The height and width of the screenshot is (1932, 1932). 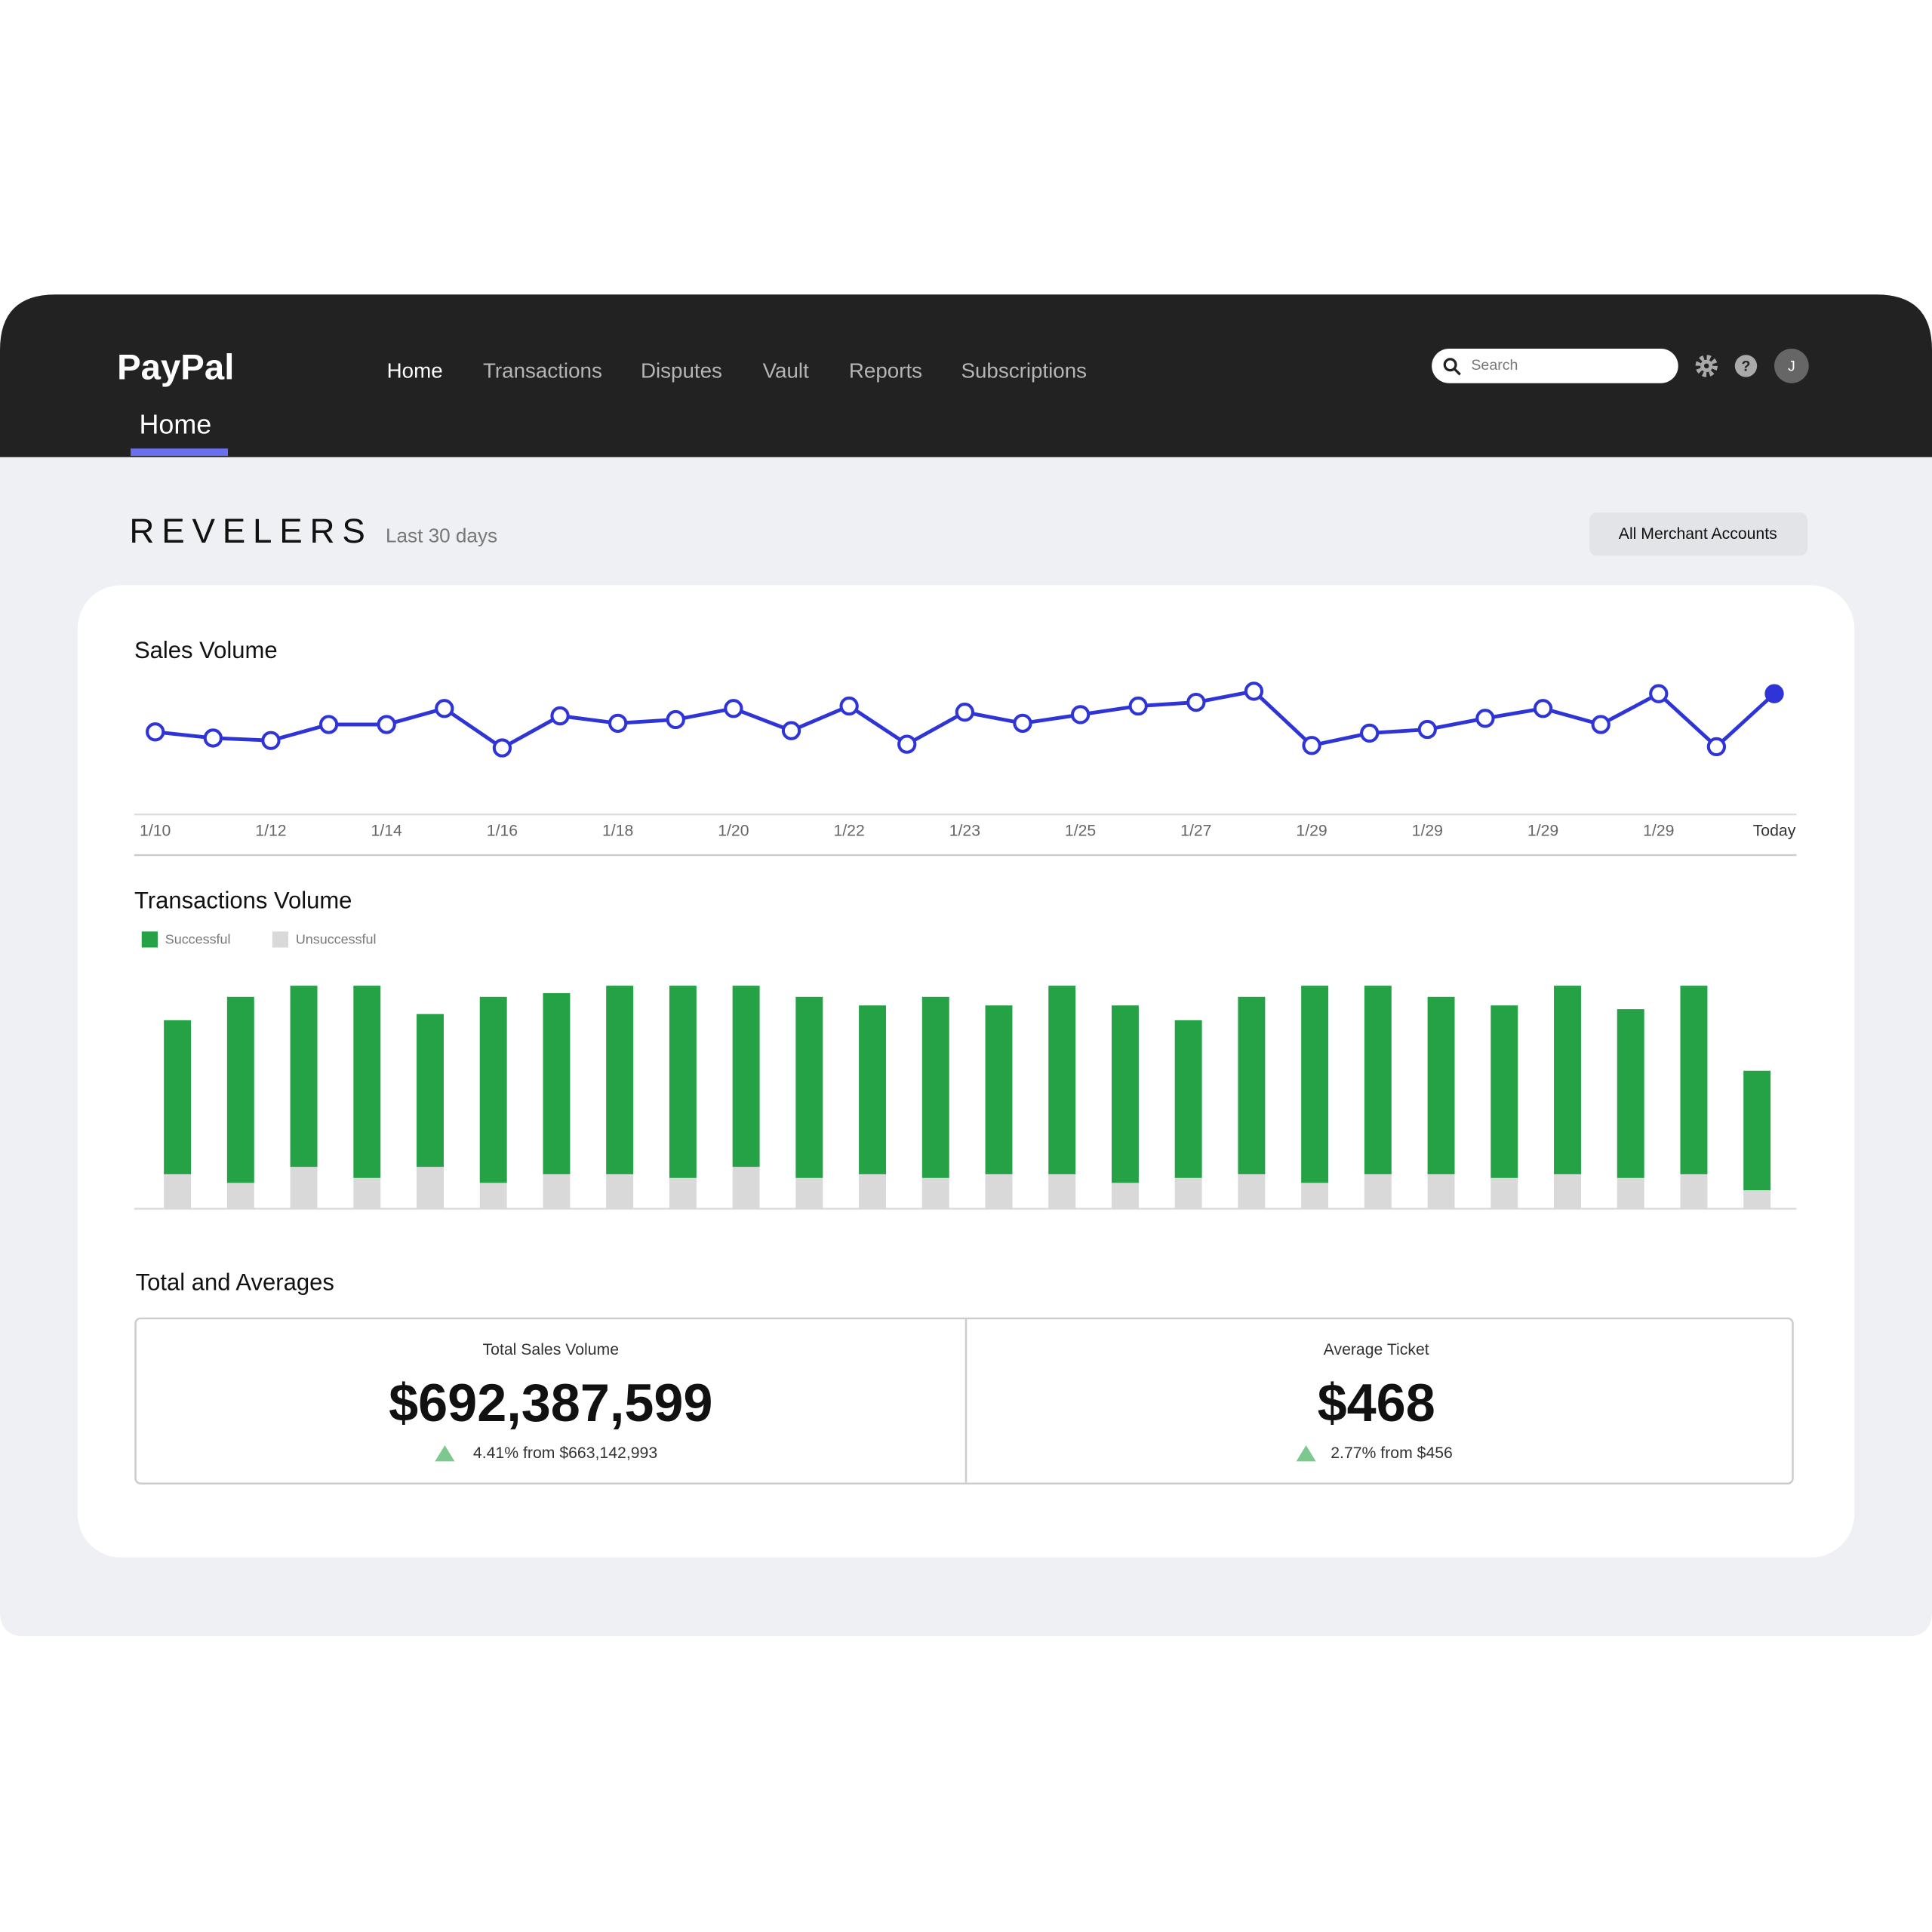 I want to click on help-glyph: ?, so click(x=1745, y=366).